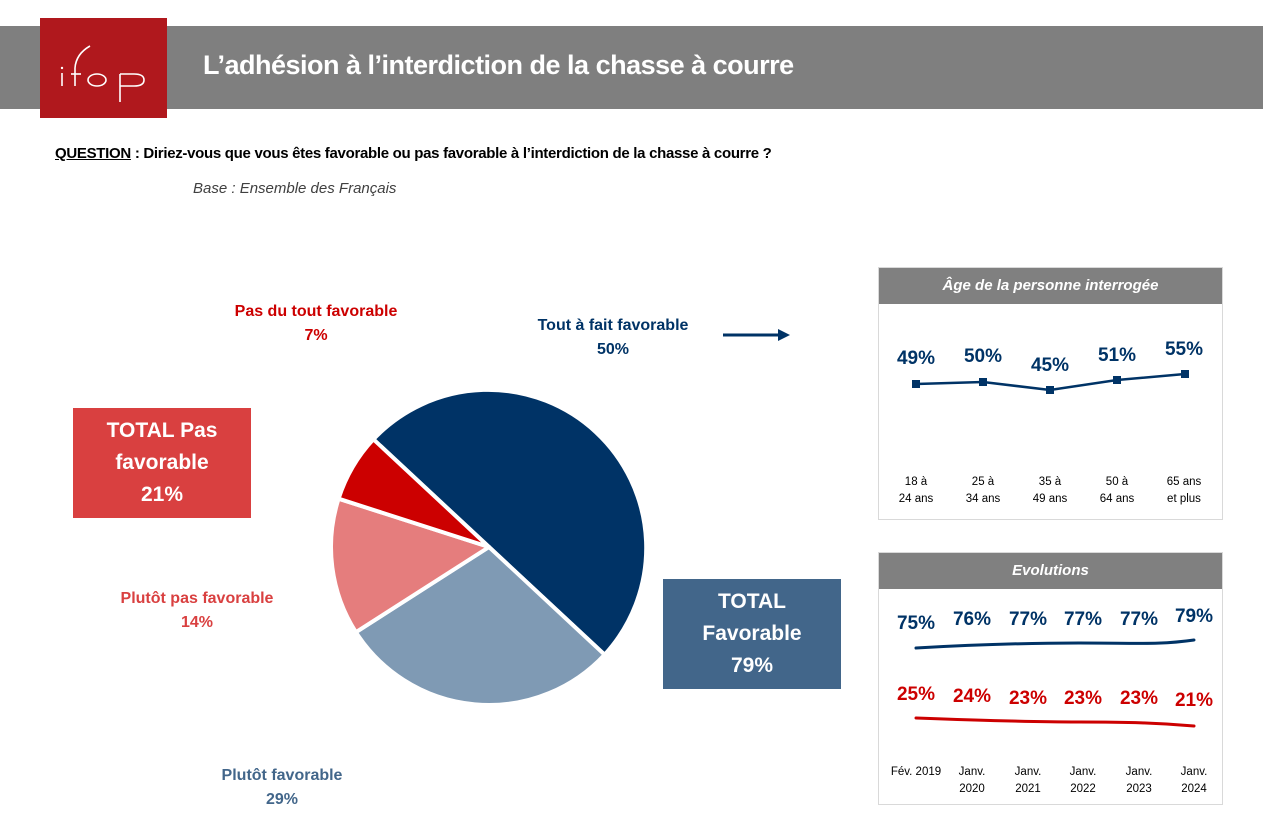  What do you see at coordinates (1194, 616) in the screenshot?
I see `evolution-favorable-value: 79%` at bounding box center [1194, 616].